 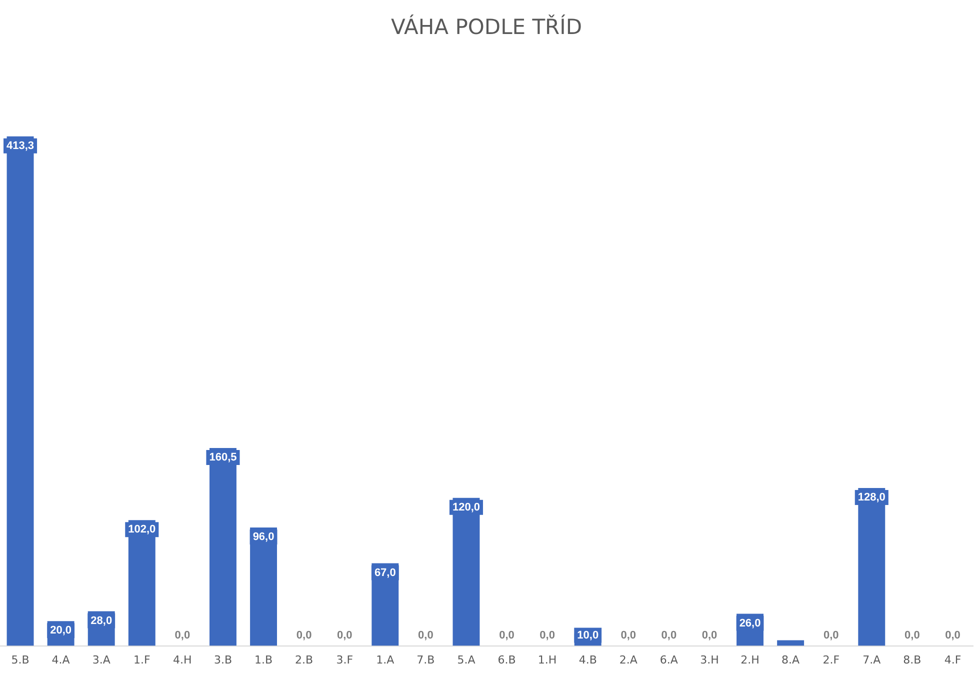 I want to click on x-tick-label: 1.A, so click(x=385, y=659).